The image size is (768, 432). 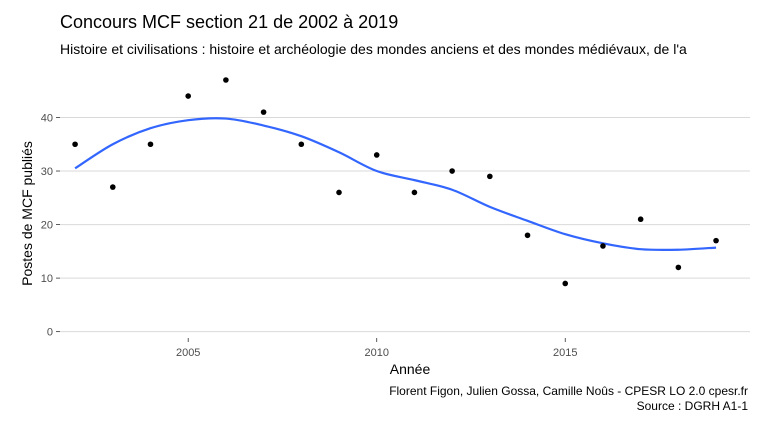 I want to click on x-axis-label: Année, so click(x=410, y=369).